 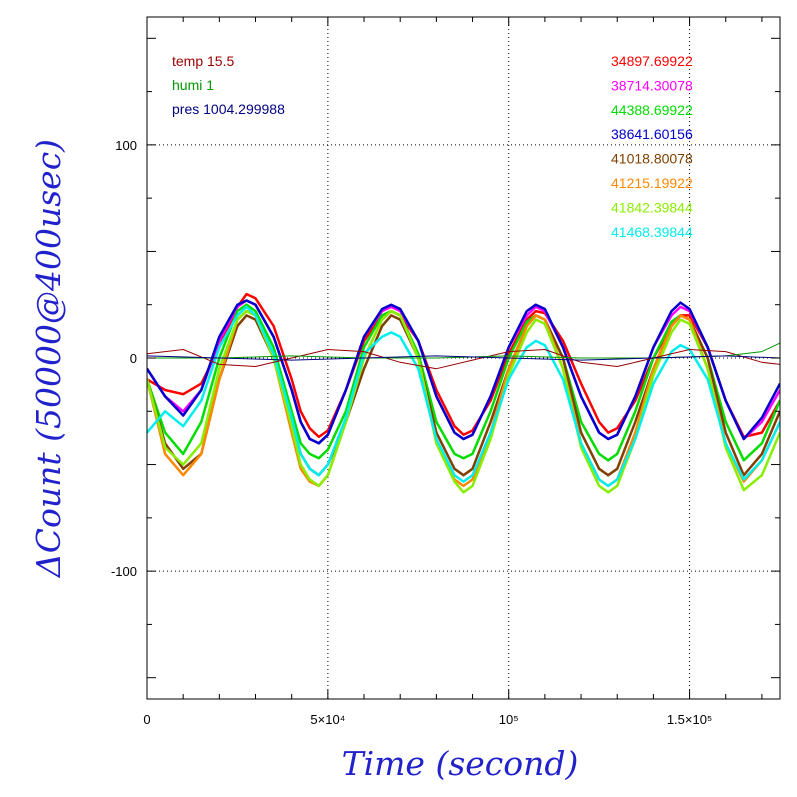 I want to click on y-axis-title: ΔCount (50000@400usec), so click(x=48, y=359).